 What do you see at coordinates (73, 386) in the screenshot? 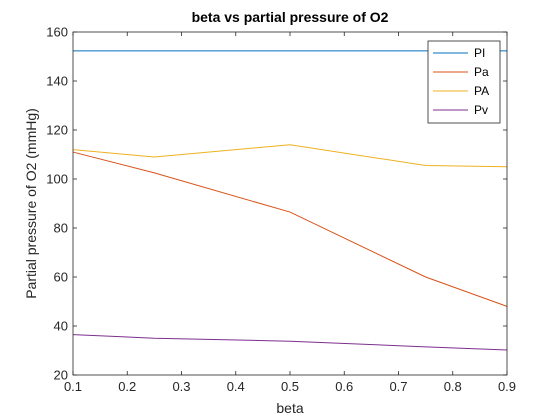
I see `x-tick-label: 0.1` at bounding box center [73, 386].